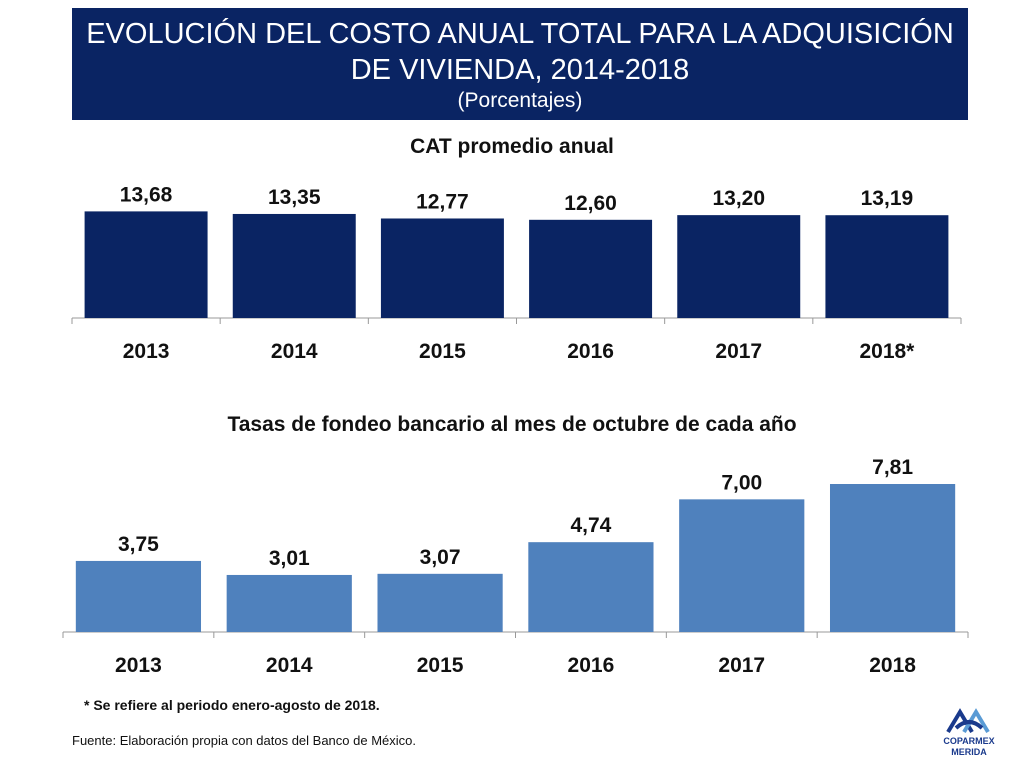 Image resolution: width=1024 pixels, height=768 pixels. I want to click on logo-text: COPARMEX MERIDA, so click(969, 747).